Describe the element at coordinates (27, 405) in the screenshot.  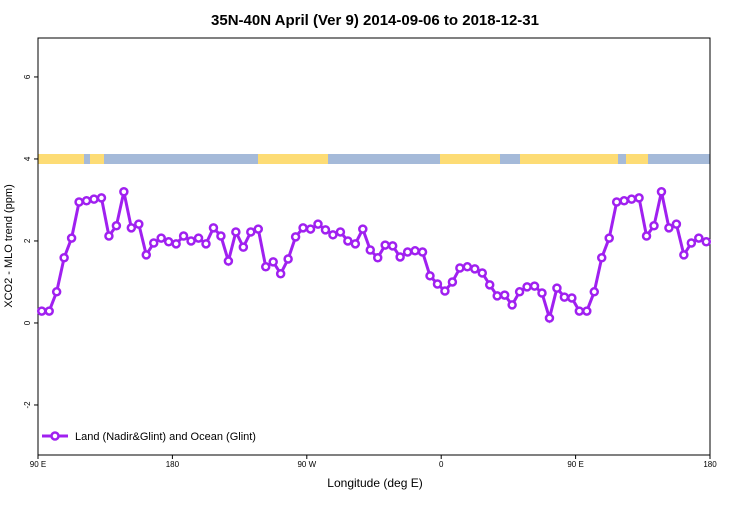
I see `y-tick-label: -2` at that location.